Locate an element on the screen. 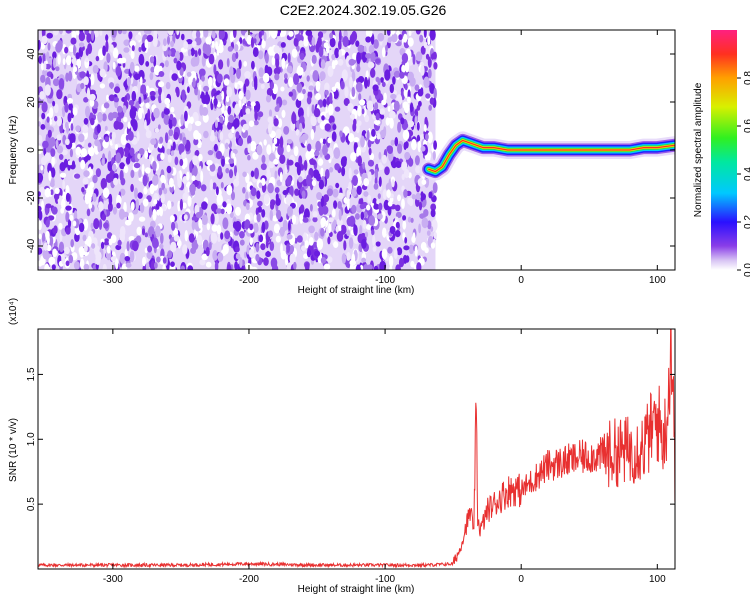 The image size is (750, 600). y-tick-label: -20 is located at coordinates (31, 197).